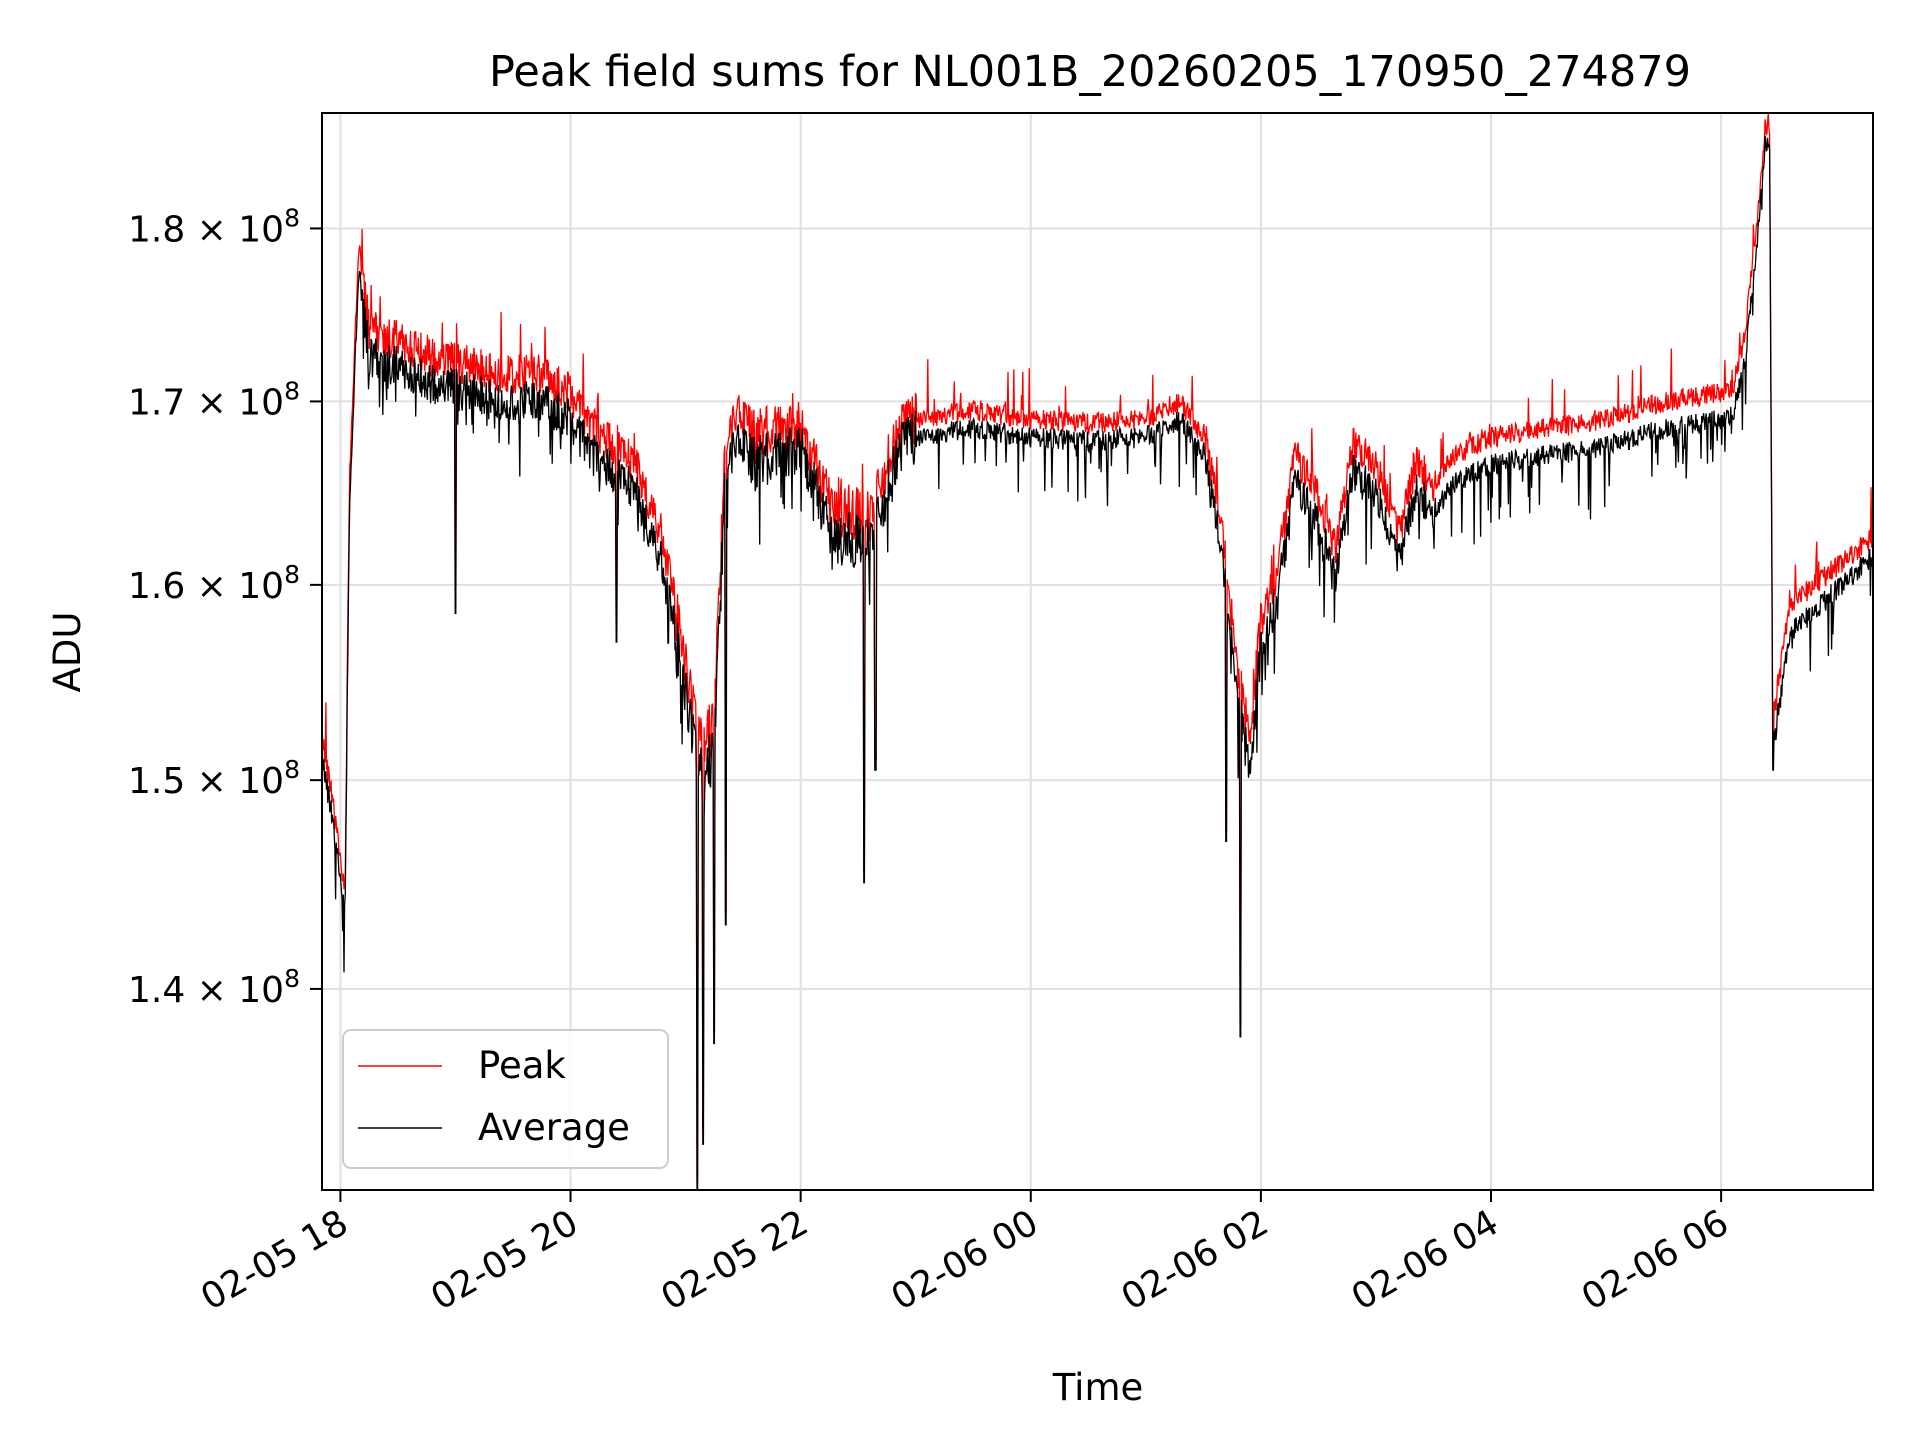 This screenshot has width=1920, height=1440. I want to click on x-axis-label: Time, so click(1098, 1387).